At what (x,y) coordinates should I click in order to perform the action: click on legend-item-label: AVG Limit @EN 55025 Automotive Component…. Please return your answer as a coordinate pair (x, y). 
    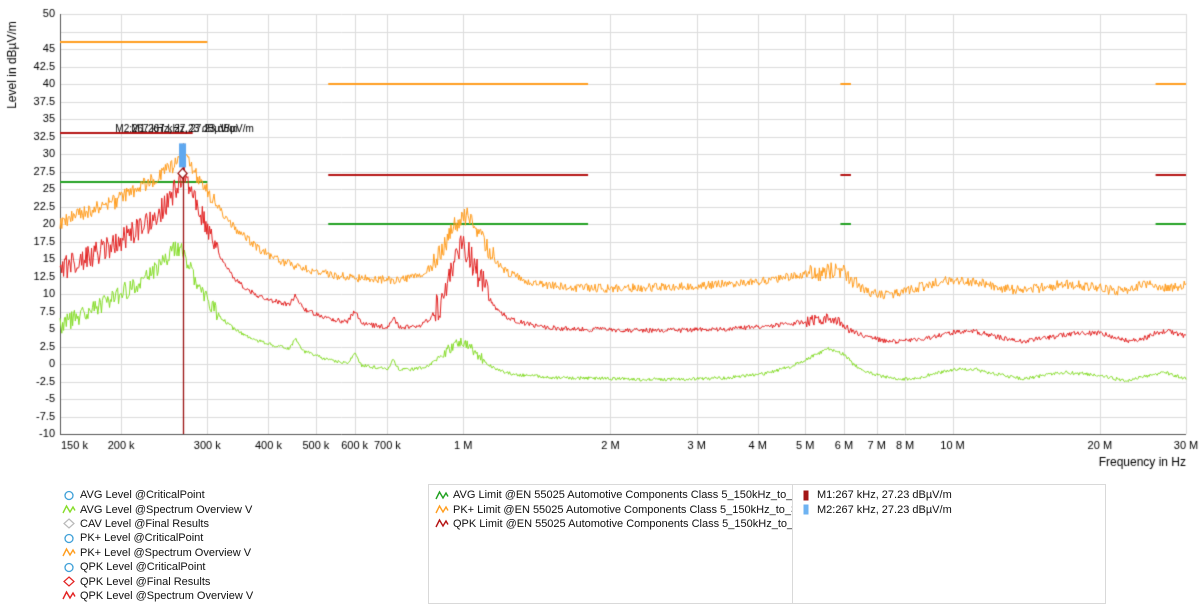
    Looking at the image, I should click on (640, 495).